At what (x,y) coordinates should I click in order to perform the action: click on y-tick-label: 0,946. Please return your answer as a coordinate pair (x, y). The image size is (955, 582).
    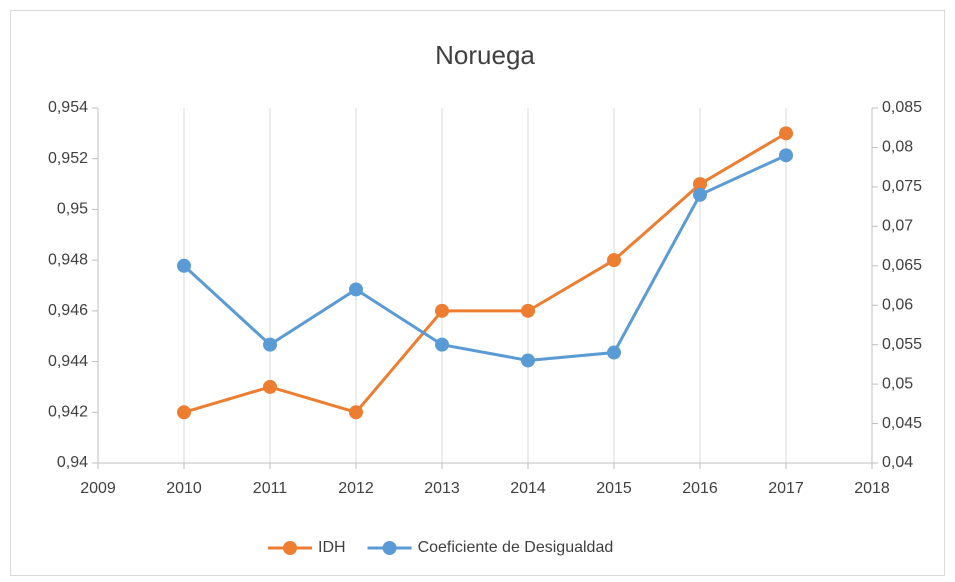
    Looking at the image, I should click on (68, 310).